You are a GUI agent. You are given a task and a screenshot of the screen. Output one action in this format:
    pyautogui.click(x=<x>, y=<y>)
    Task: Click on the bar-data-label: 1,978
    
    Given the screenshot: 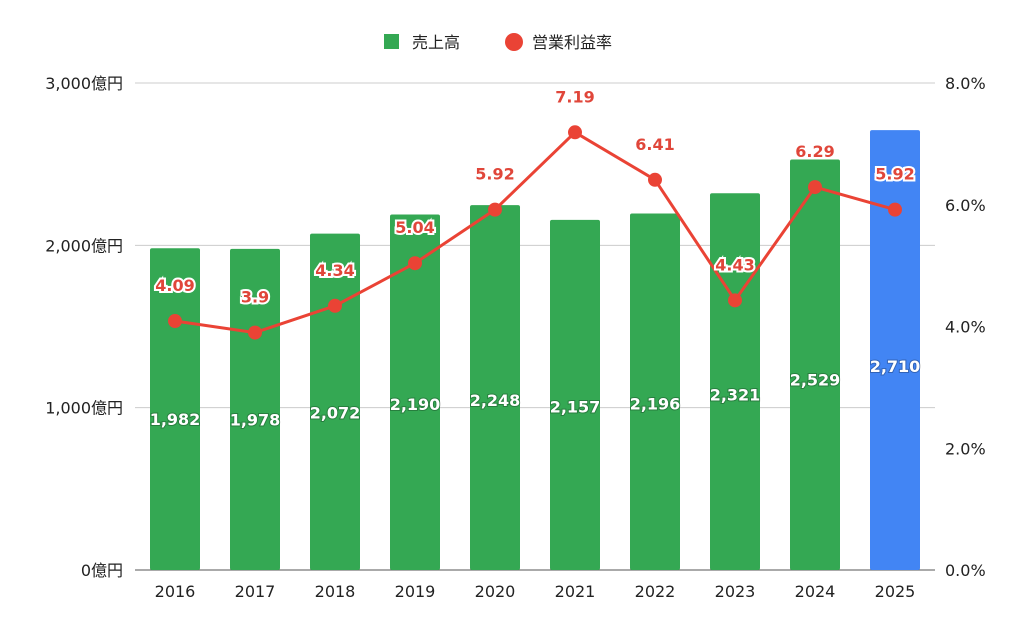 What is the action you would take?
    pyautogui.click(x=255, y=420)
    